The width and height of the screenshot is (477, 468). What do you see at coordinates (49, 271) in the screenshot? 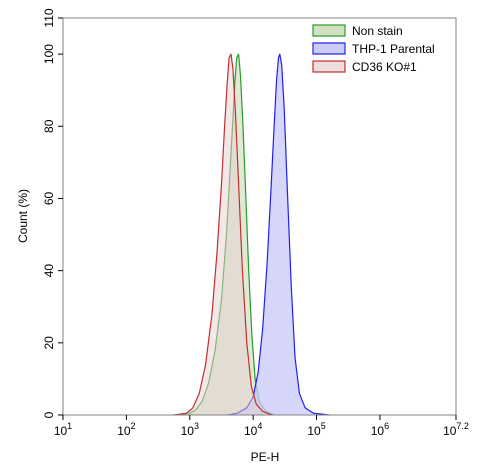
I see `y-tick-label: 40` at bounding box center [49, 271].